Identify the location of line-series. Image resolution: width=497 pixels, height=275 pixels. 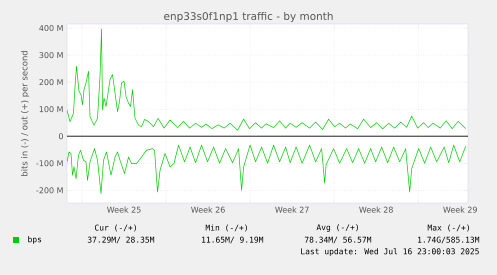
(266, 169).